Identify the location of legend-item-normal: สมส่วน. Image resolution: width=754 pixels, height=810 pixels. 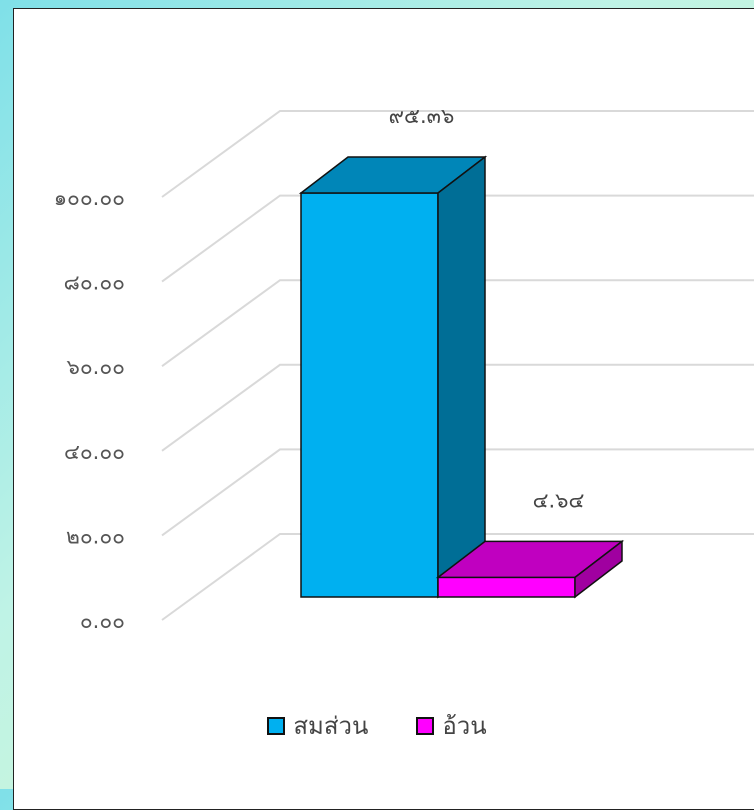
(317, 725).